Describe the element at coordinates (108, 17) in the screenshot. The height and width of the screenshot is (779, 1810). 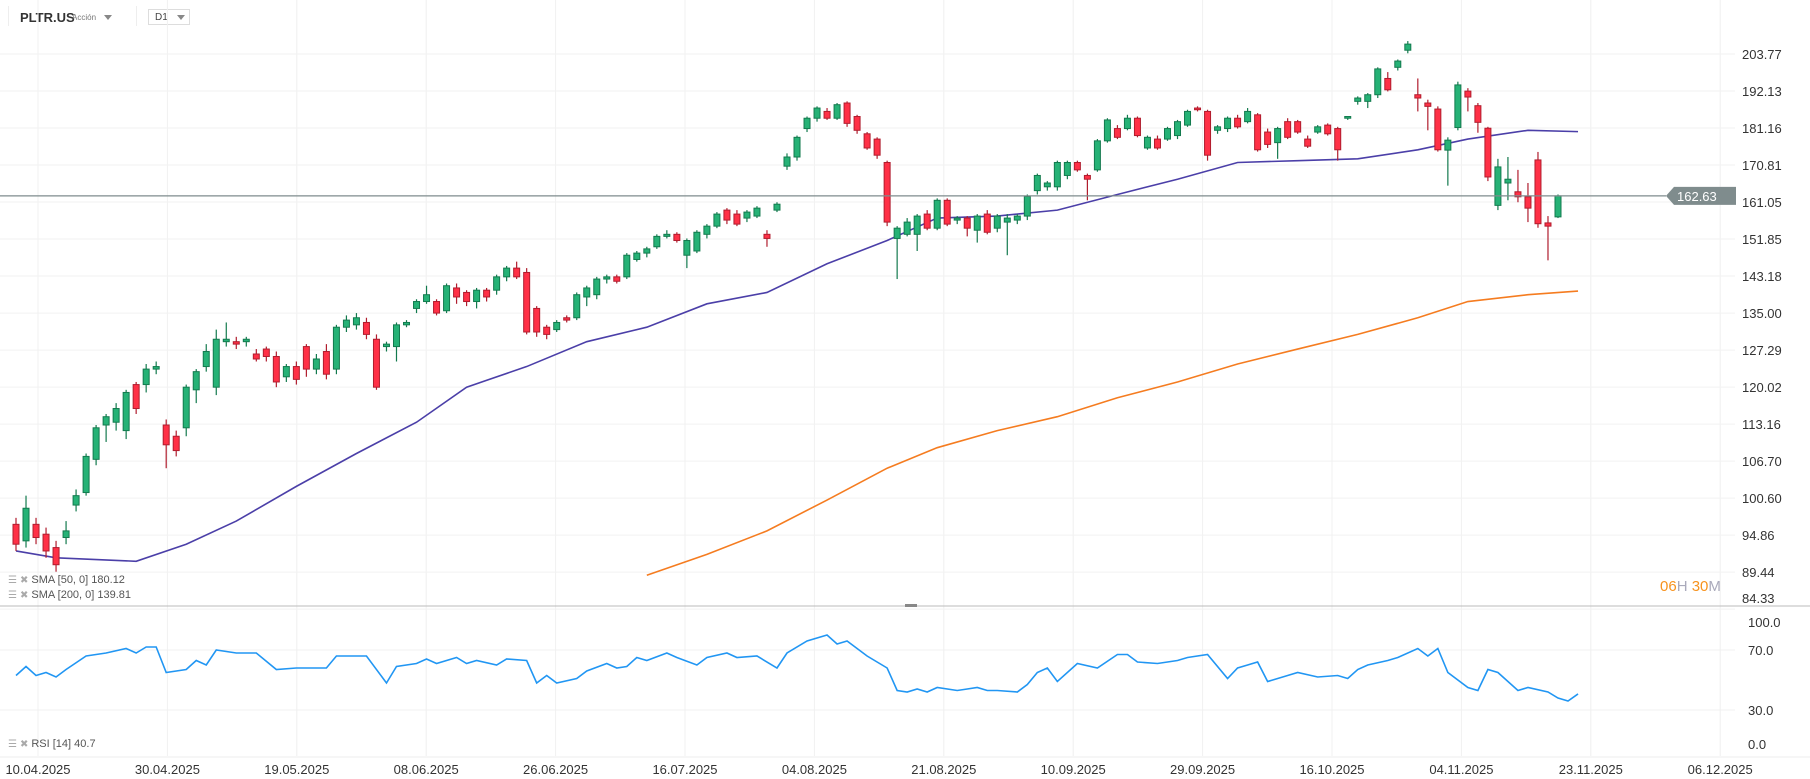
I see `symbol-dropdown-icon` at that location.